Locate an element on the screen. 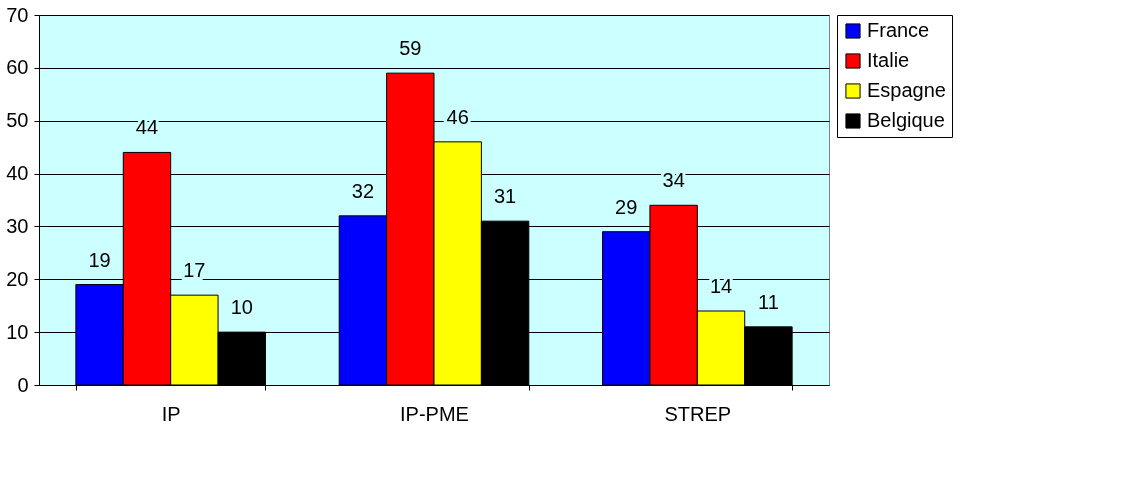  legend-label: Espagne is located at coordinates (906, 90).